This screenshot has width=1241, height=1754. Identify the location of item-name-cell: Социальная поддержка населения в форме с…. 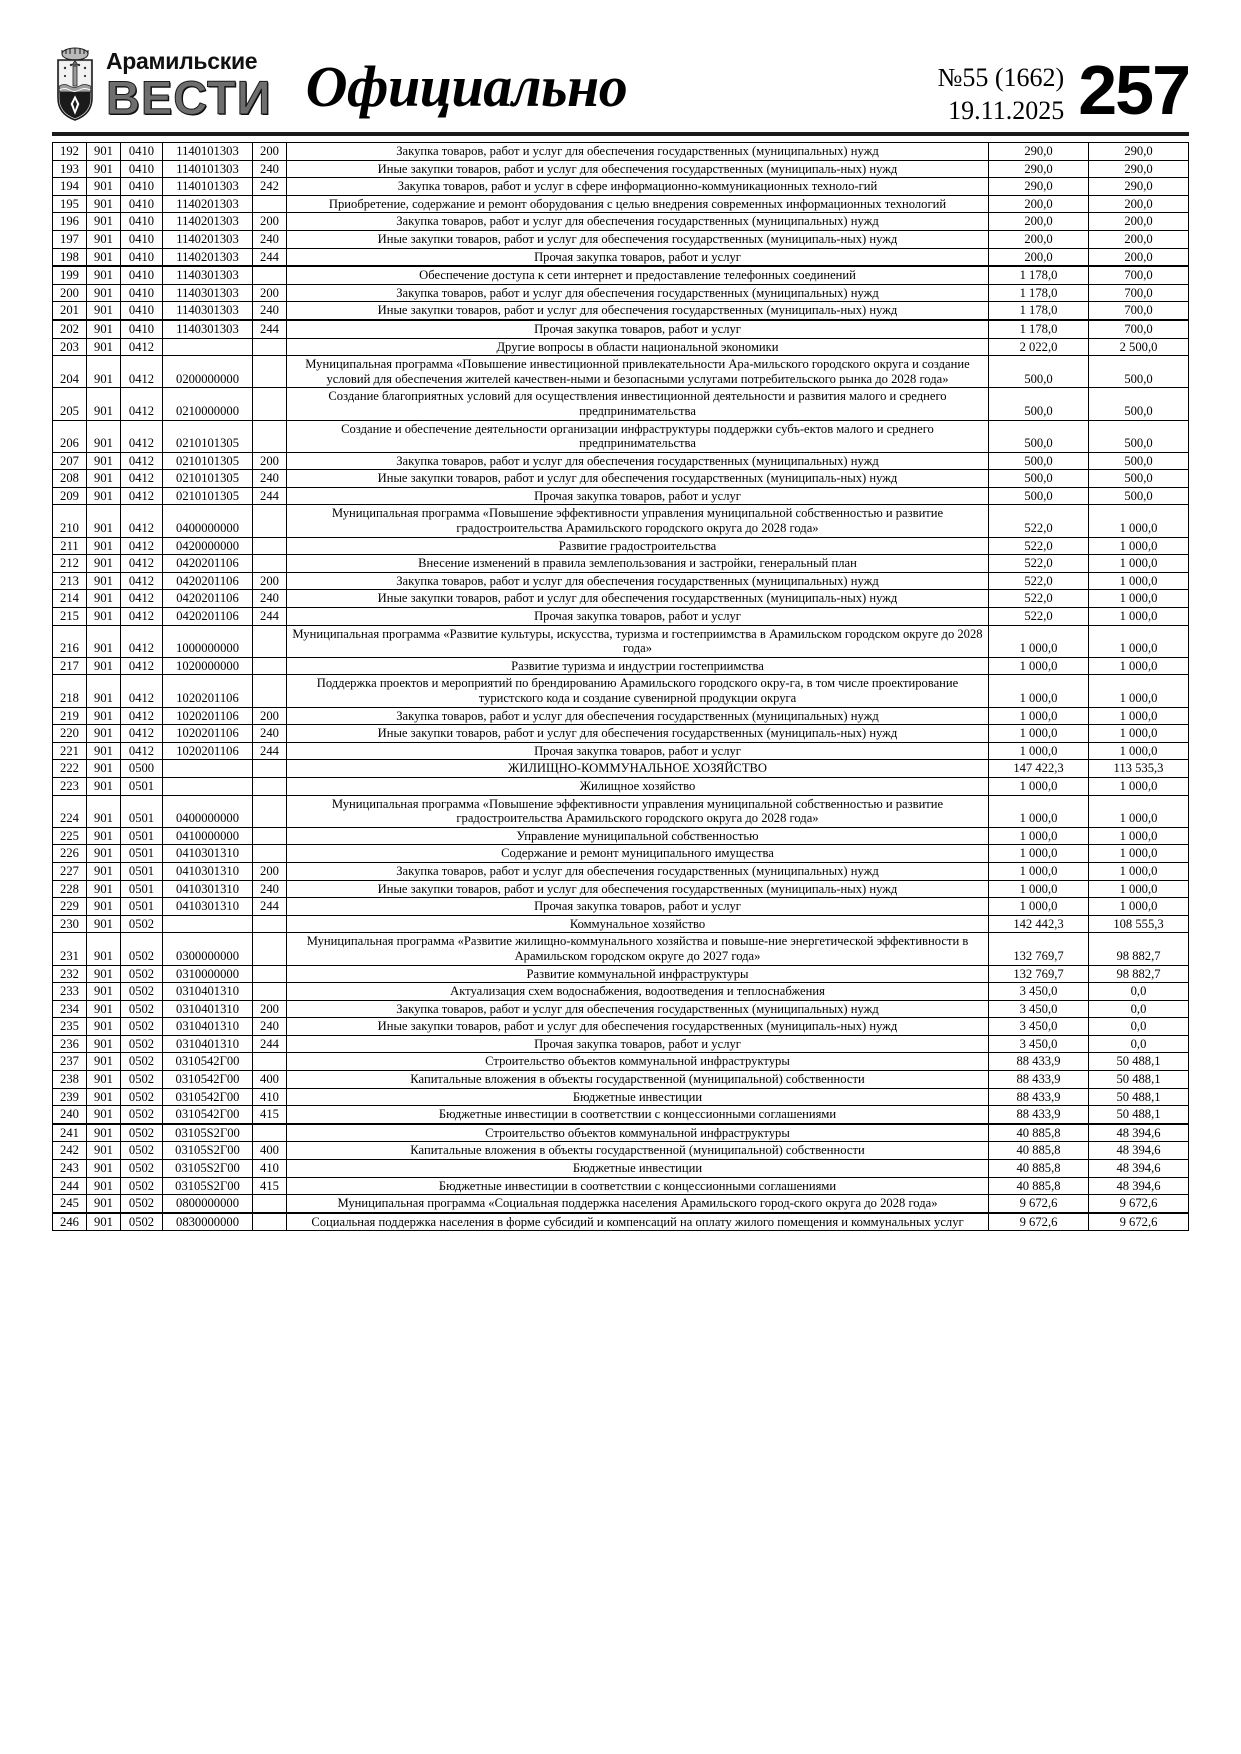
(637, 1221).